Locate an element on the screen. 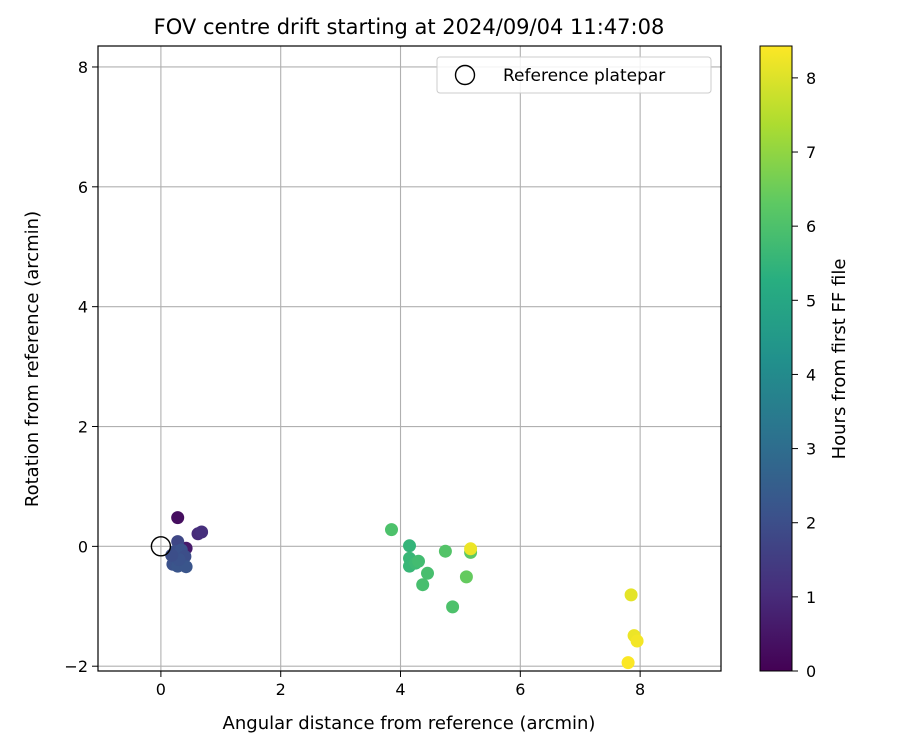 The height and width of the screenshot is (750, 900). x-tick-label: 6 is located at coordinates (520, 689).